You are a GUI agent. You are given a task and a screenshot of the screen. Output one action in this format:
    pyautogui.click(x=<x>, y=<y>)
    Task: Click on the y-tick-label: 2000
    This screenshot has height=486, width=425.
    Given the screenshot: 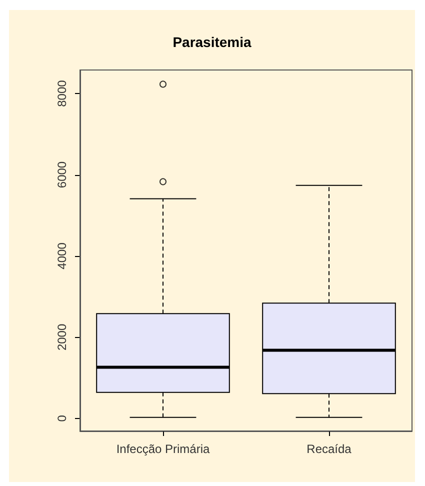 What is the action you would take?
    pyautogui.click(x=62, y=337)
    